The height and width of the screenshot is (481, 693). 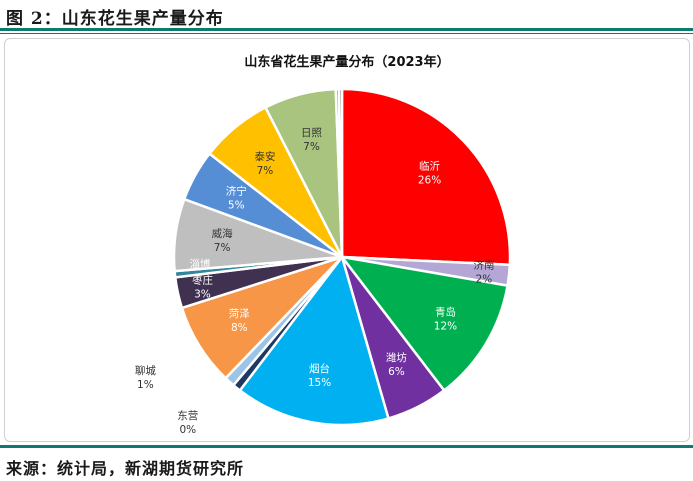 I want to click on top-rule-thin, so click(x=346, y=33).